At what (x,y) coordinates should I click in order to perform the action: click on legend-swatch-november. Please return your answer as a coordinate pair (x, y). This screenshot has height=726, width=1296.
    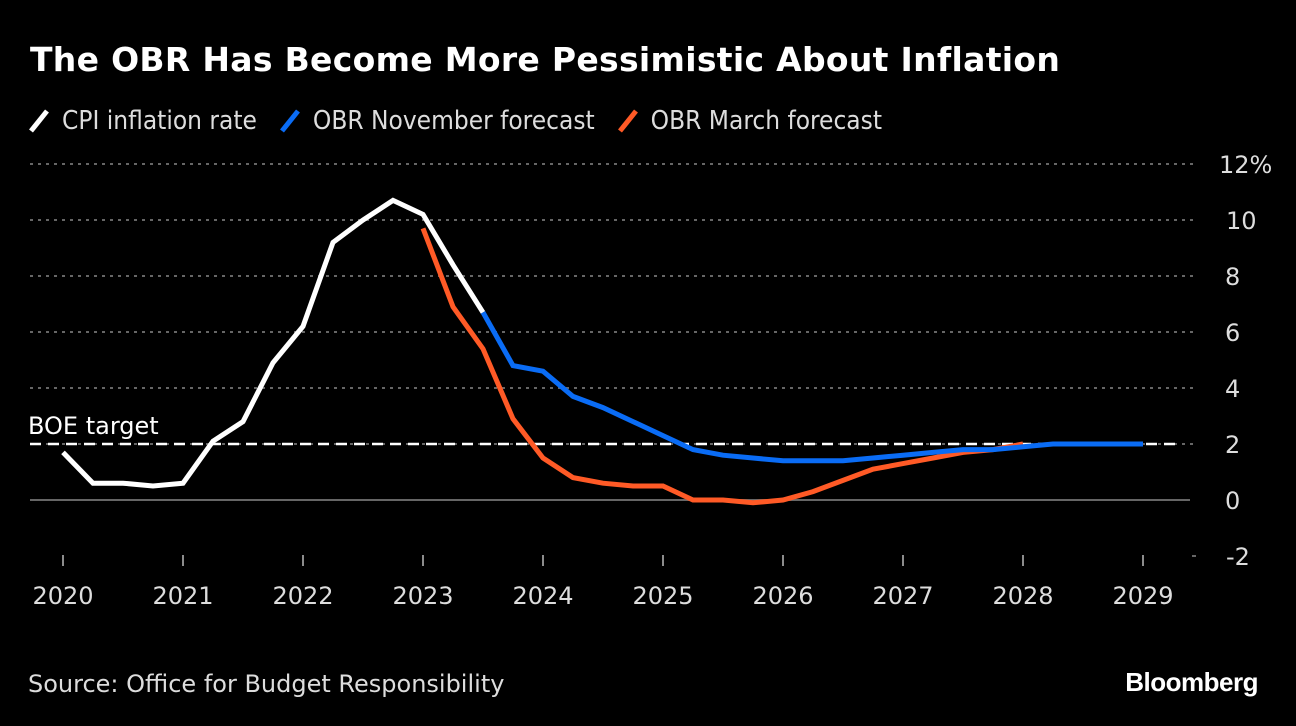
    Looking at the image, I should click on (289, 121).